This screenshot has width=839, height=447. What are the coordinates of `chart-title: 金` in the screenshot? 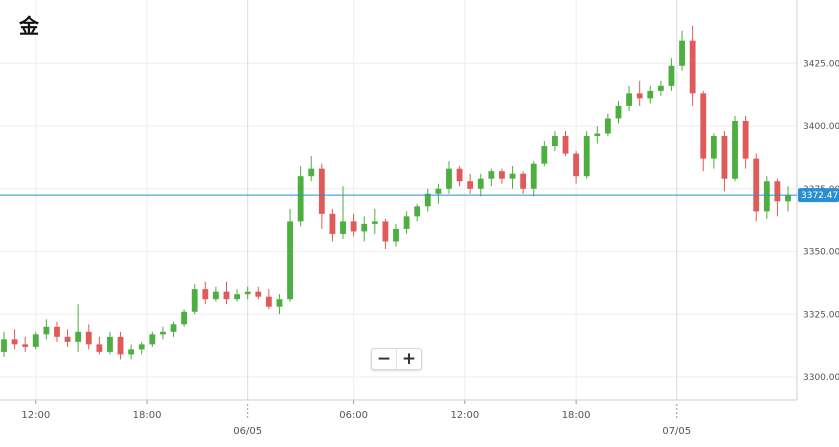 It's located at (29, 26).